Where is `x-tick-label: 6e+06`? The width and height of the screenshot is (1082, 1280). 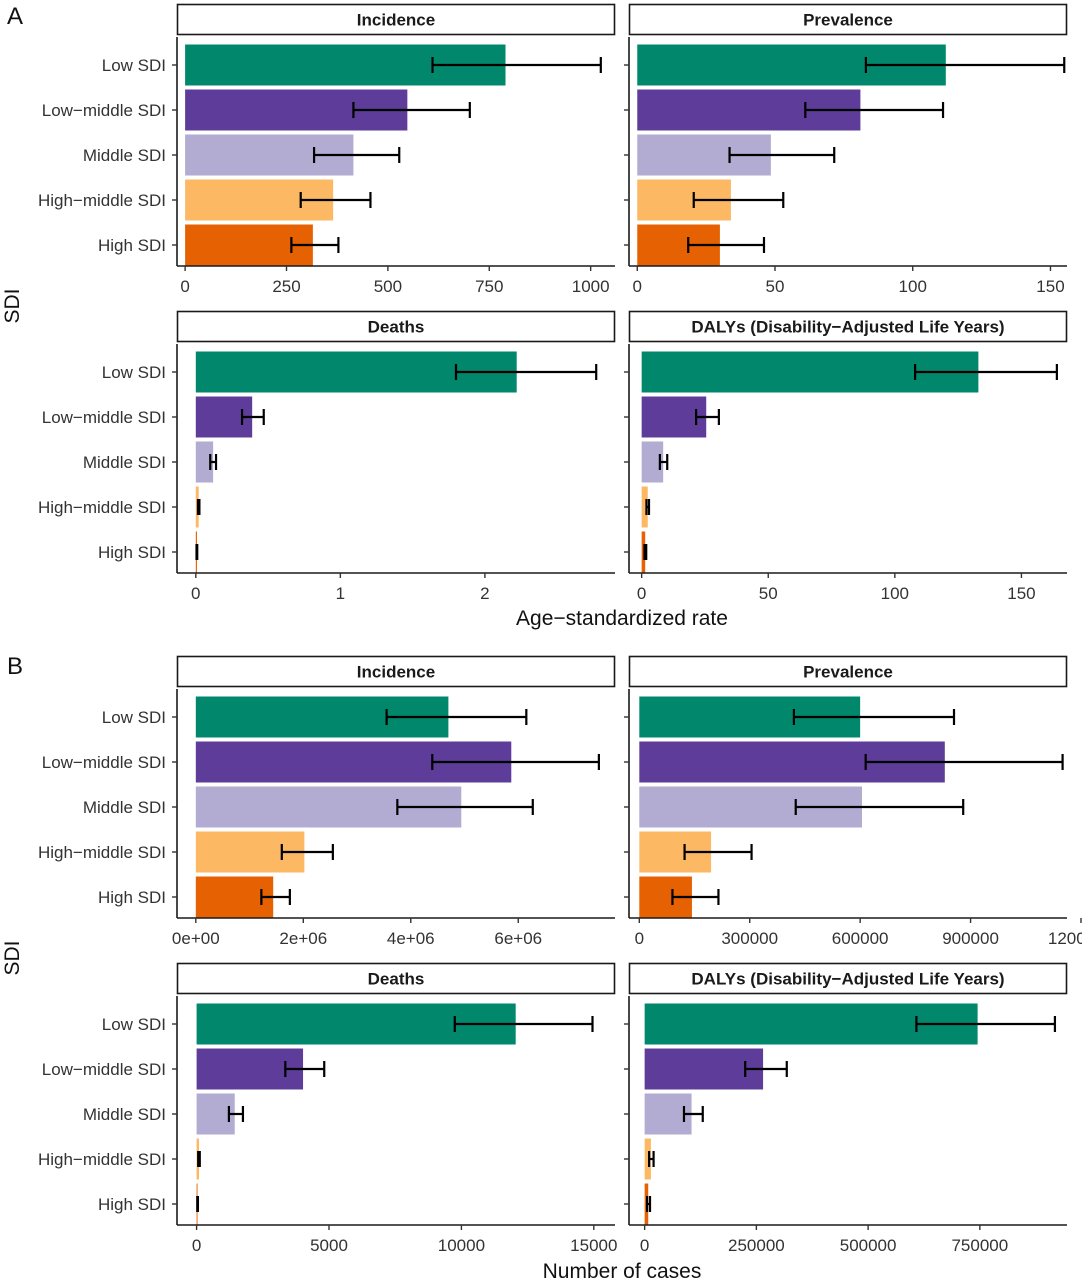 x-tick-label: 6e+06 is located at coordinates (518, 938).